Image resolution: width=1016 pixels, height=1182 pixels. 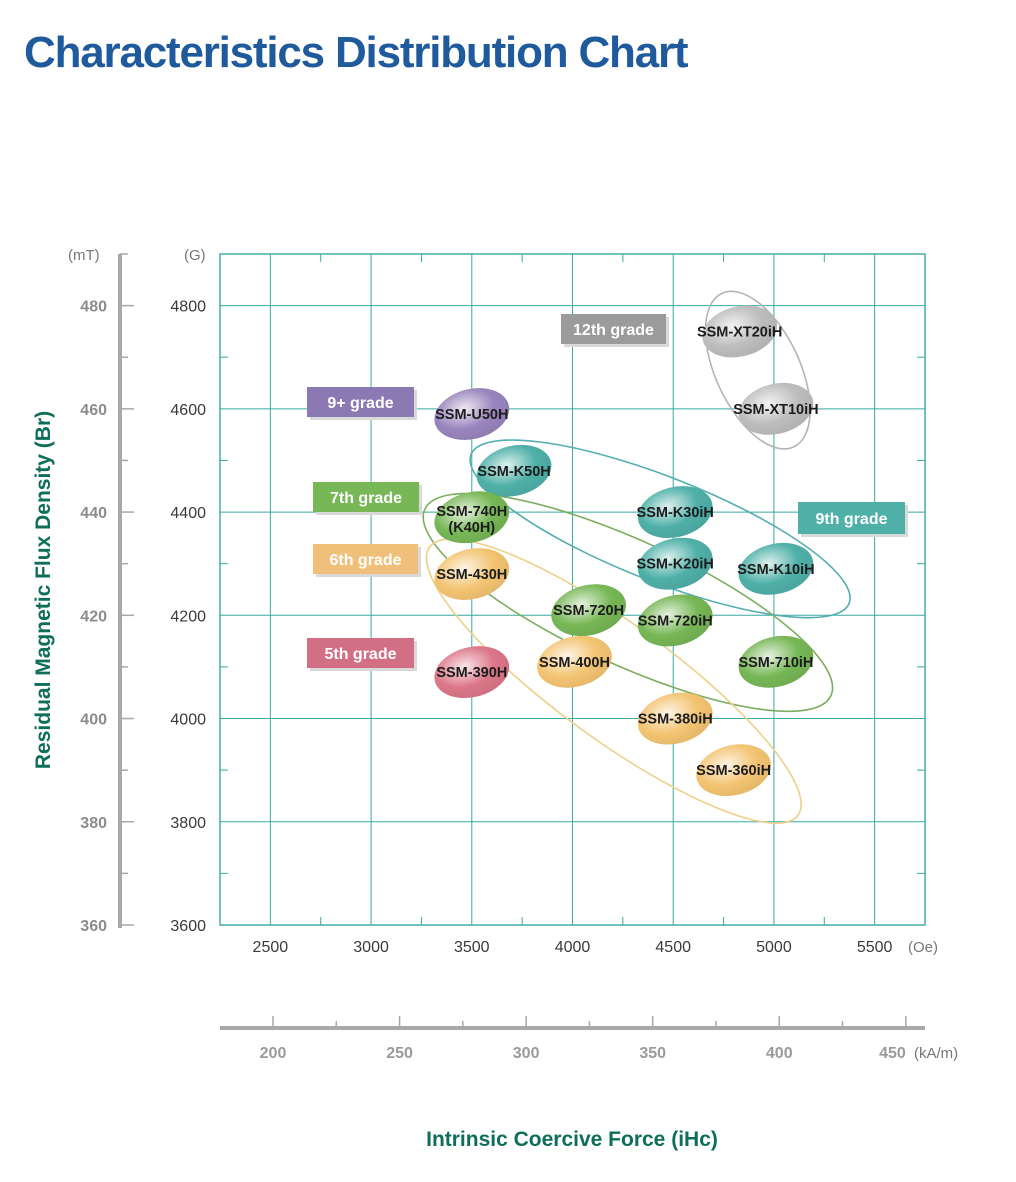 I want to click on y-tick-label: 3600, so click(x=188, y=926).